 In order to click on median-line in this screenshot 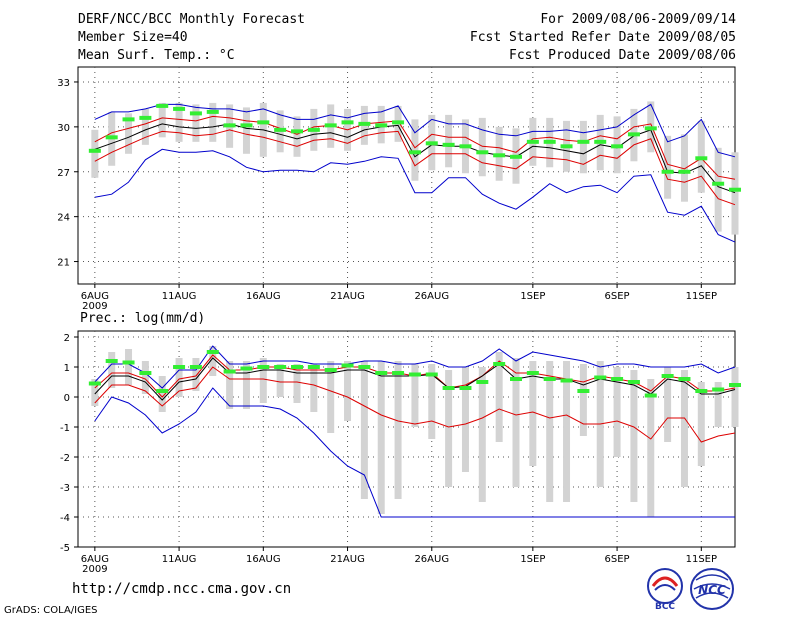, I will do `click(415, 158)`.